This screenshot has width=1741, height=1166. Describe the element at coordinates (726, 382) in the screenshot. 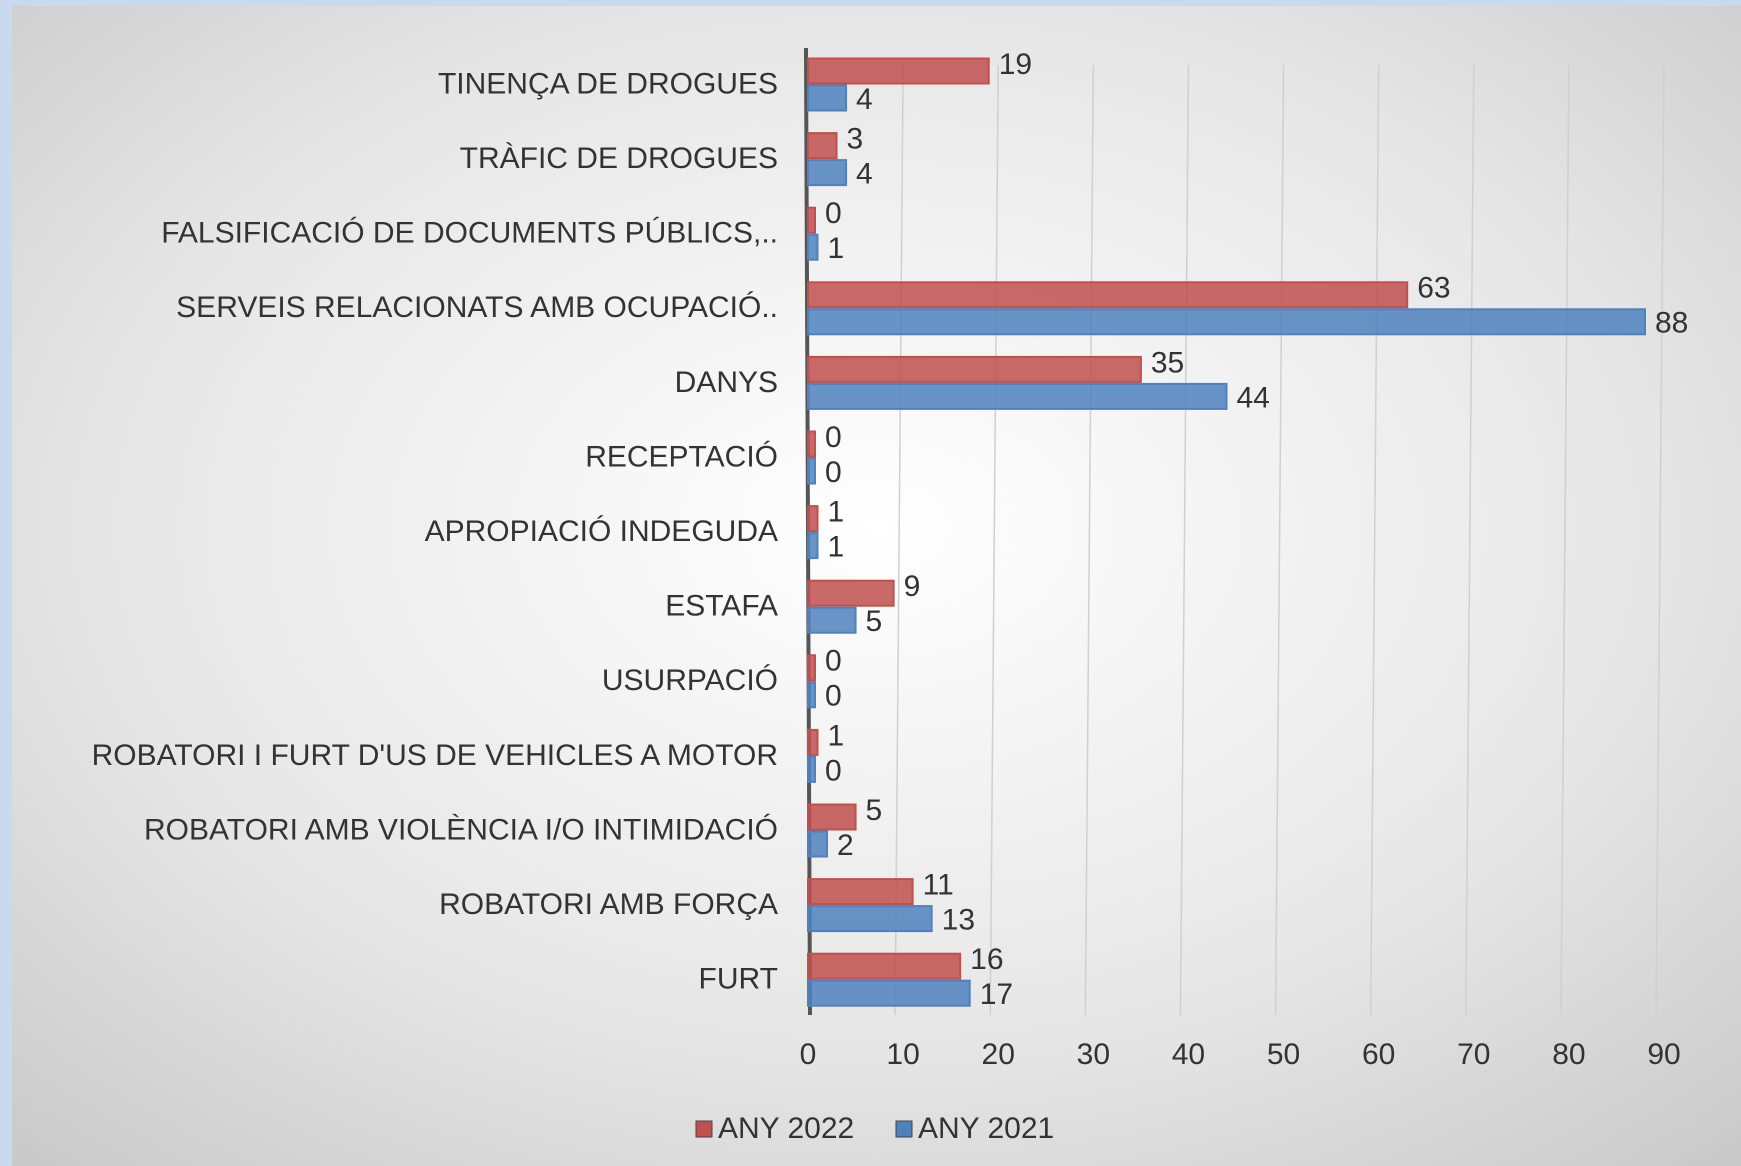

I see `y-tick-label: DANYS` at that location.